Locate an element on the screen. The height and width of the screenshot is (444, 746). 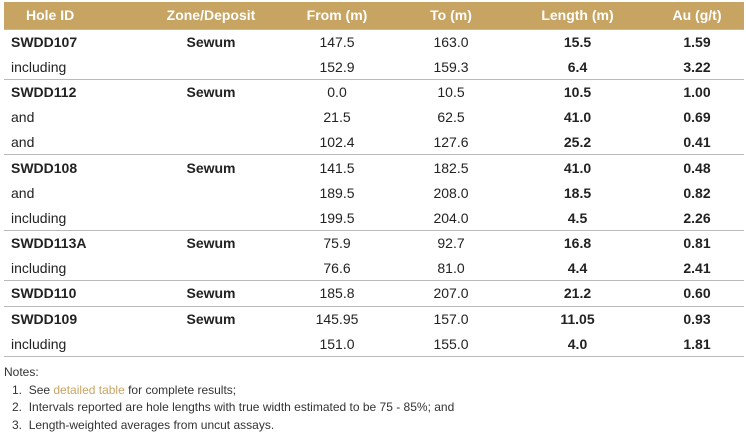
to-cell: 62.5 is located at coordinates (451, 117).